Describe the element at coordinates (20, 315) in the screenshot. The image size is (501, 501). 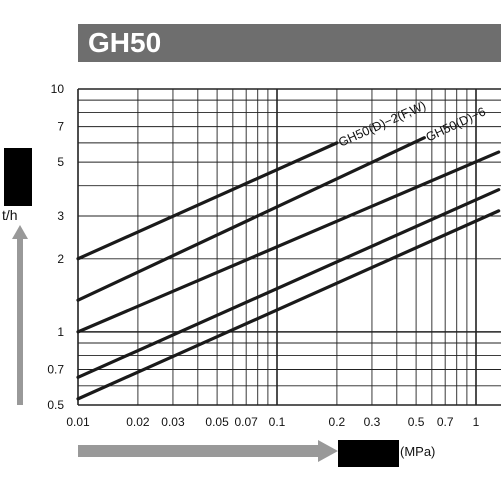
I see `up-arrow-icon` at that location.